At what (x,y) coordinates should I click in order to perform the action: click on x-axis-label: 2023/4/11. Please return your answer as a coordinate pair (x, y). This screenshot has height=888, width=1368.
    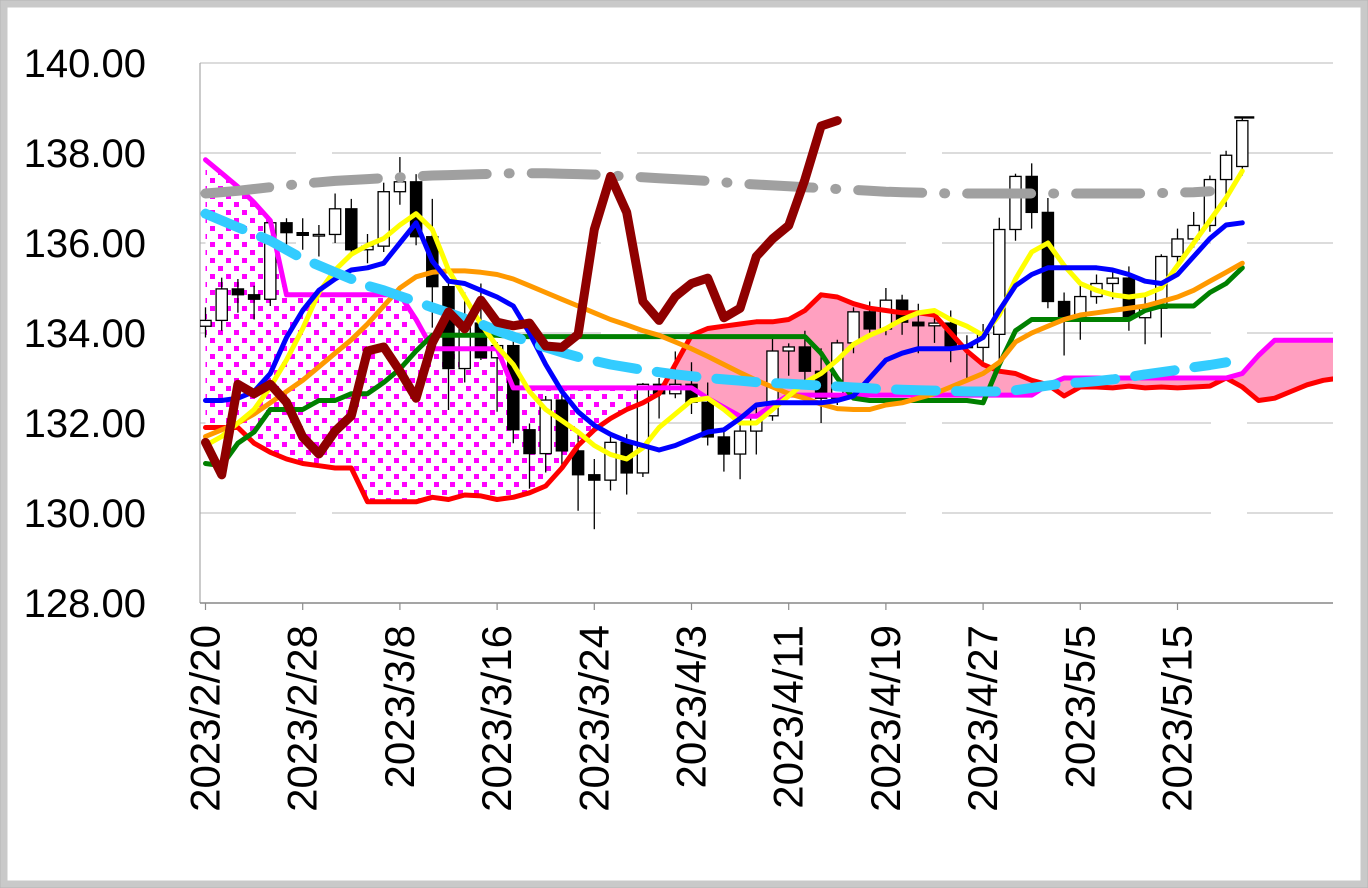
    Looking at the image, I should click on (788, 717).